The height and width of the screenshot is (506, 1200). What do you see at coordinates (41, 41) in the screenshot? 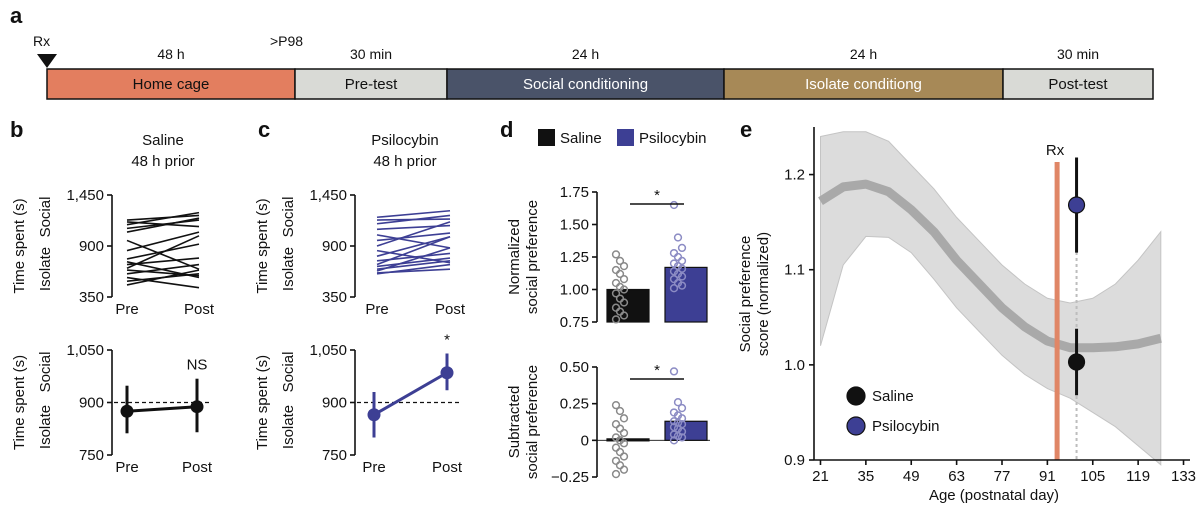
I see `timeline-rx-label: Rx` at bounding box center [41, 41].